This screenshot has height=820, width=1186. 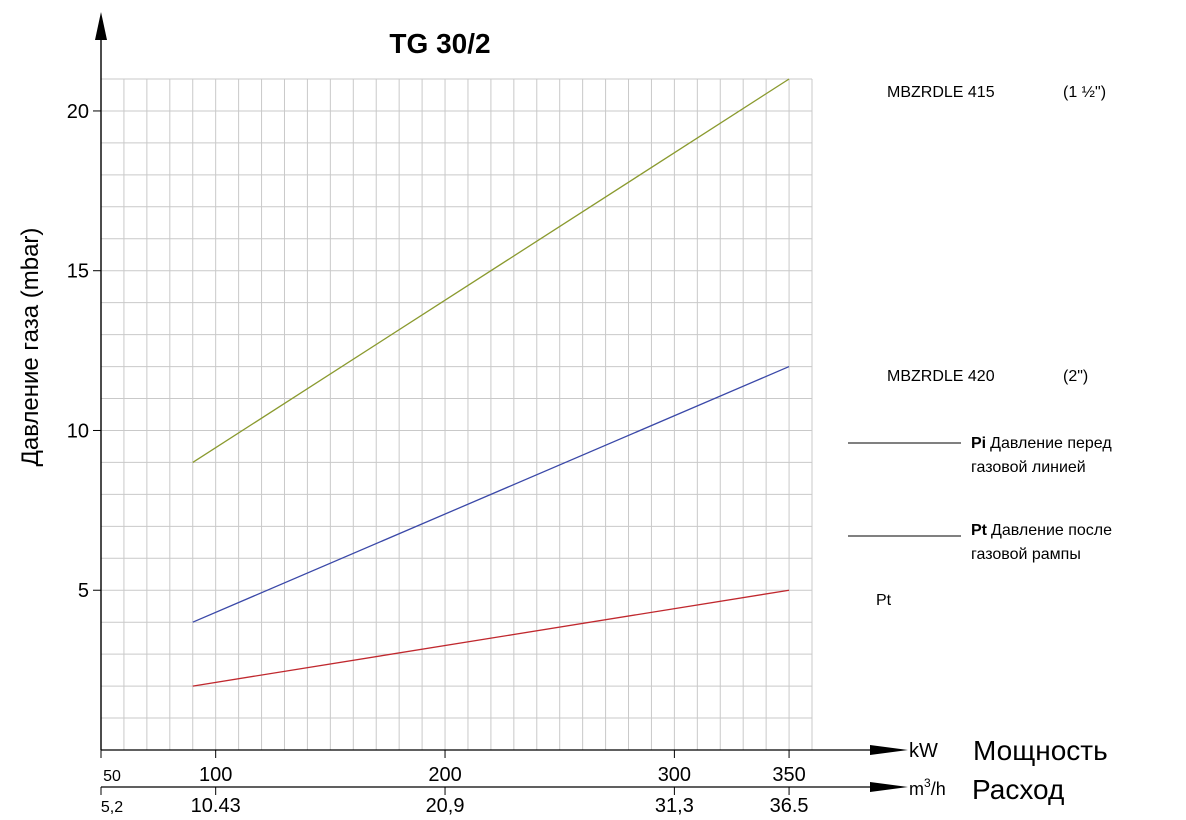 What do you see at coordinates (78, 272) in the screenshot?
I see `y-tick-label: 15` at bounding box center [78, 272].